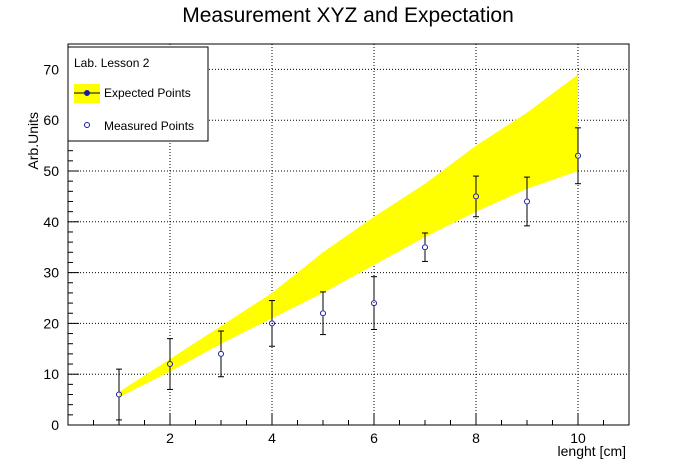 This screenshot has width=696, height=472. I want to click on x-tick-label: 8, so click(476, 438).